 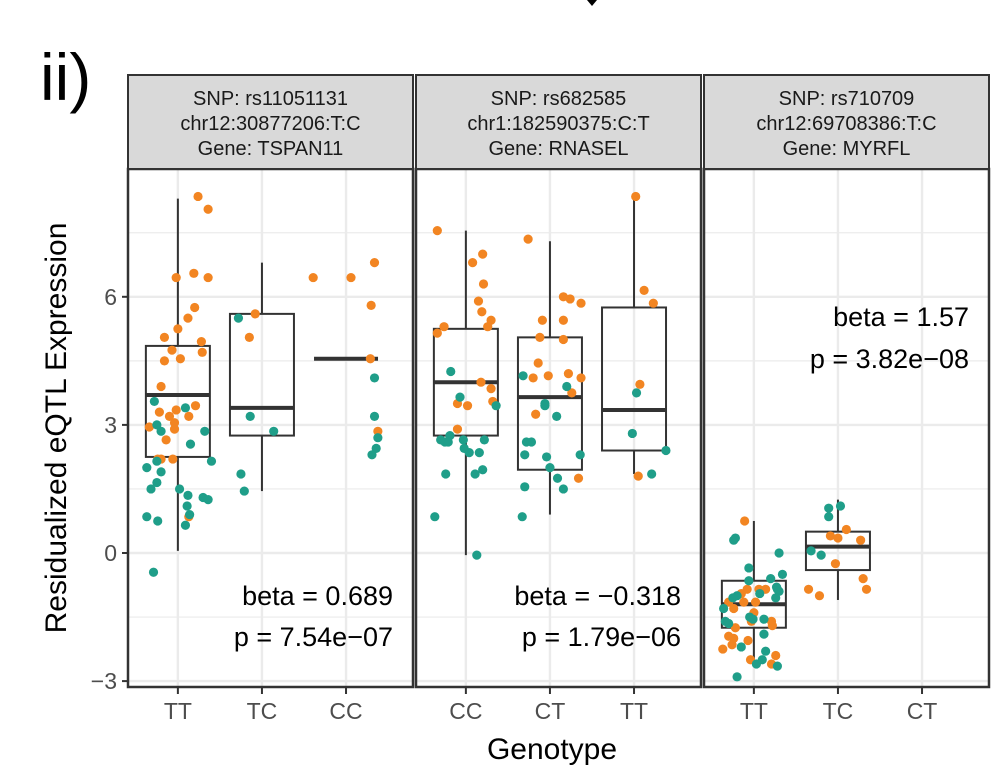 What do you see at coordinates (178, 711) in the screenshot?
I see `x-tick-label: TT` at bounding box center [178, 711].